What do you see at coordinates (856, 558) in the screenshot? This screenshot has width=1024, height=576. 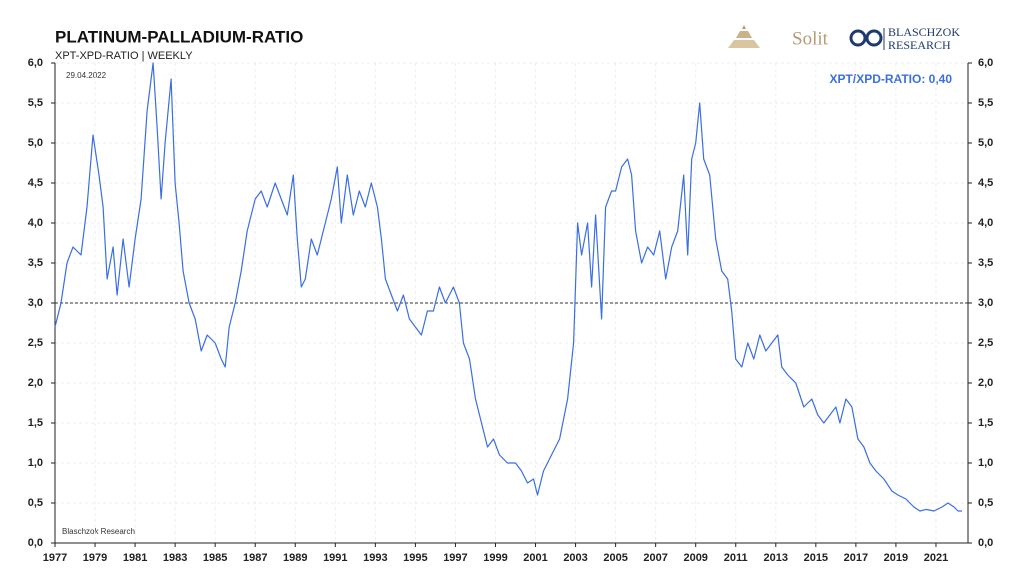 I see `x-tick-label: 2017` at bounding box center [856, 558].